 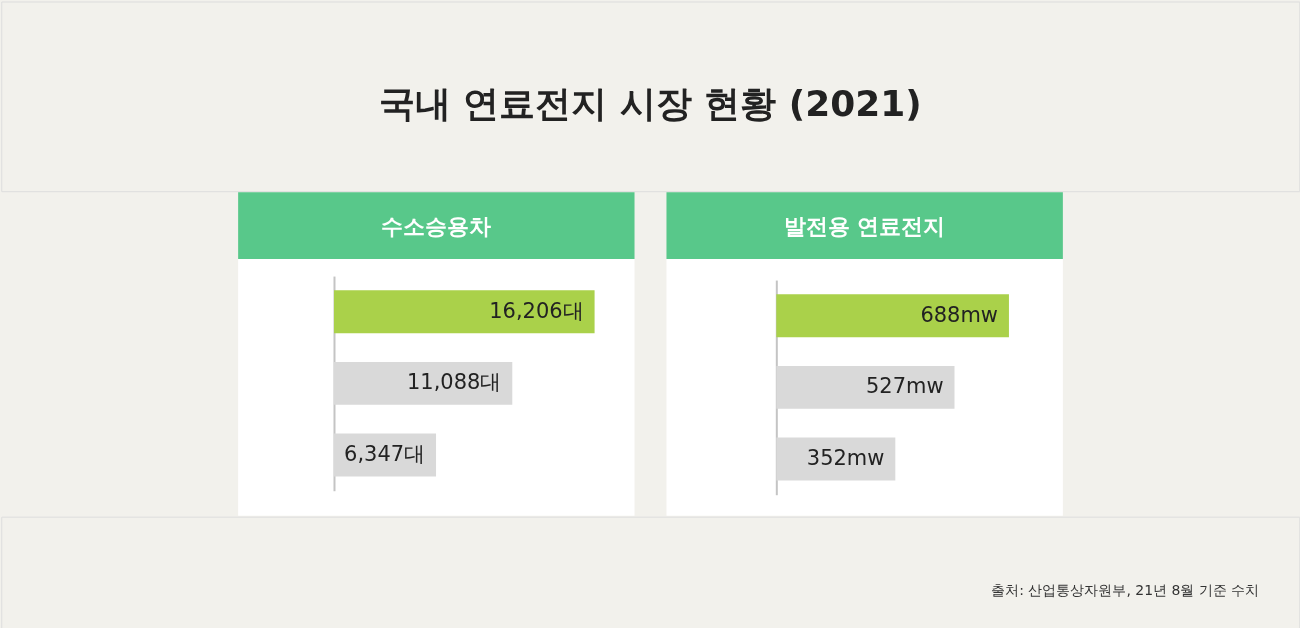 I want to click on chart-title: 수소승용차, so click(x=436, y=226).